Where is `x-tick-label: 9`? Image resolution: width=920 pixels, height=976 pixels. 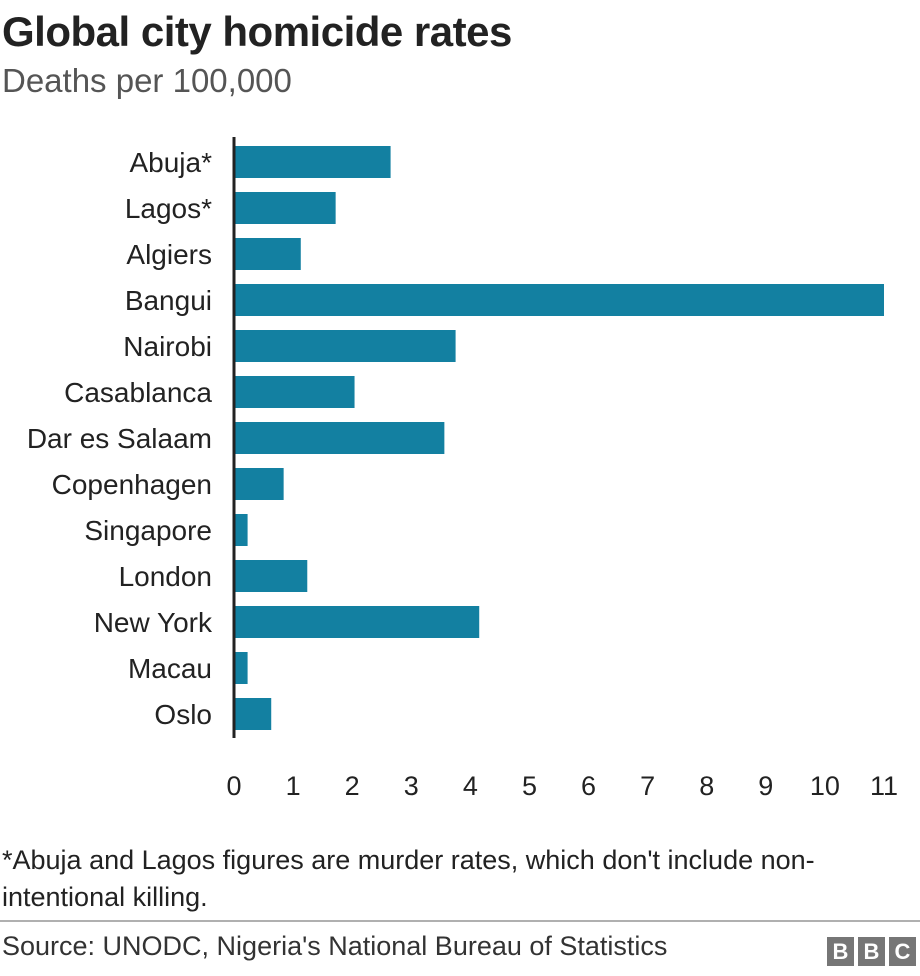
x-tick-label: 9 is located at coordinates (765, 786).